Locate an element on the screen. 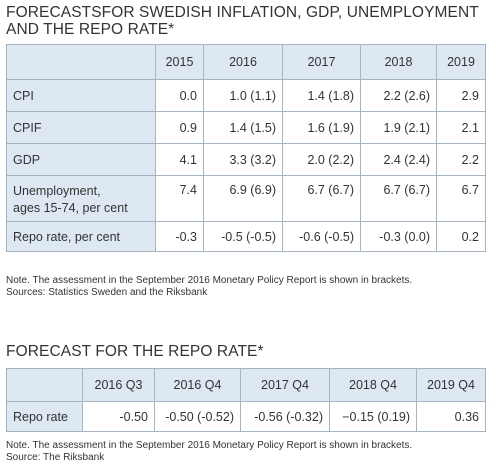 Image resolution: width=496 pixels, height=469 pixels. header-row: 2016 Q3 2016 Q4 2017 Q4 2018 Q4 2019 Q4 is located at coordinates (246, 385).